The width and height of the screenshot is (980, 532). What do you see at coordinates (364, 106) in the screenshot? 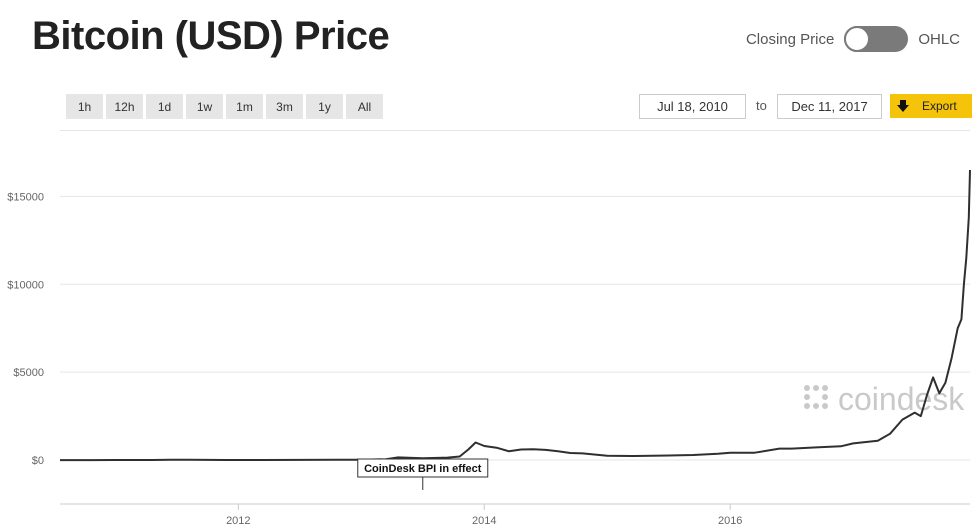
I see `range-button-all: All` at bounding box center [364, 106].